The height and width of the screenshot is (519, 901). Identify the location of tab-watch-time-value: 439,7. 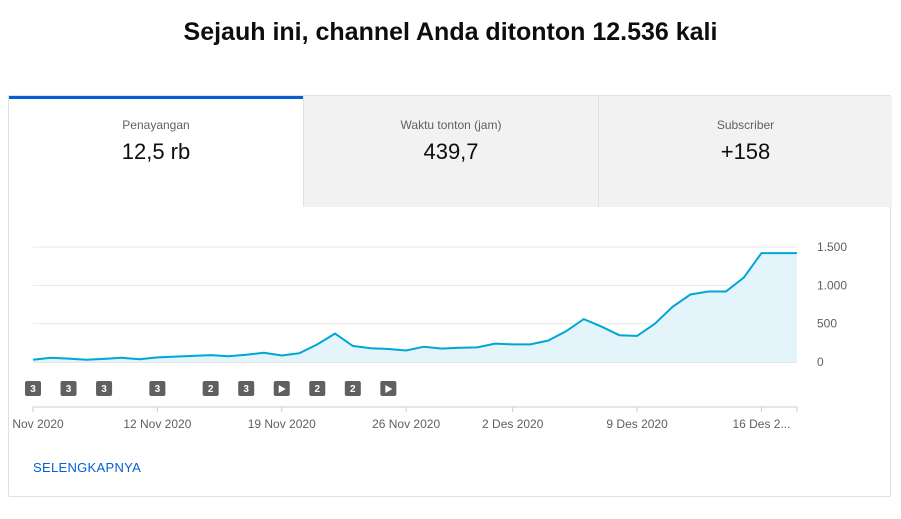
(451, 151).